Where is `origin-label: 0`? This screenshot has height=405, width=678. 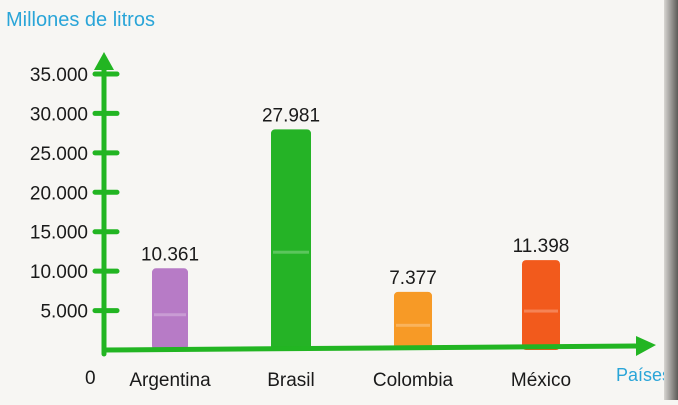 origin-label: 0 is located at coordinates (90, 378).